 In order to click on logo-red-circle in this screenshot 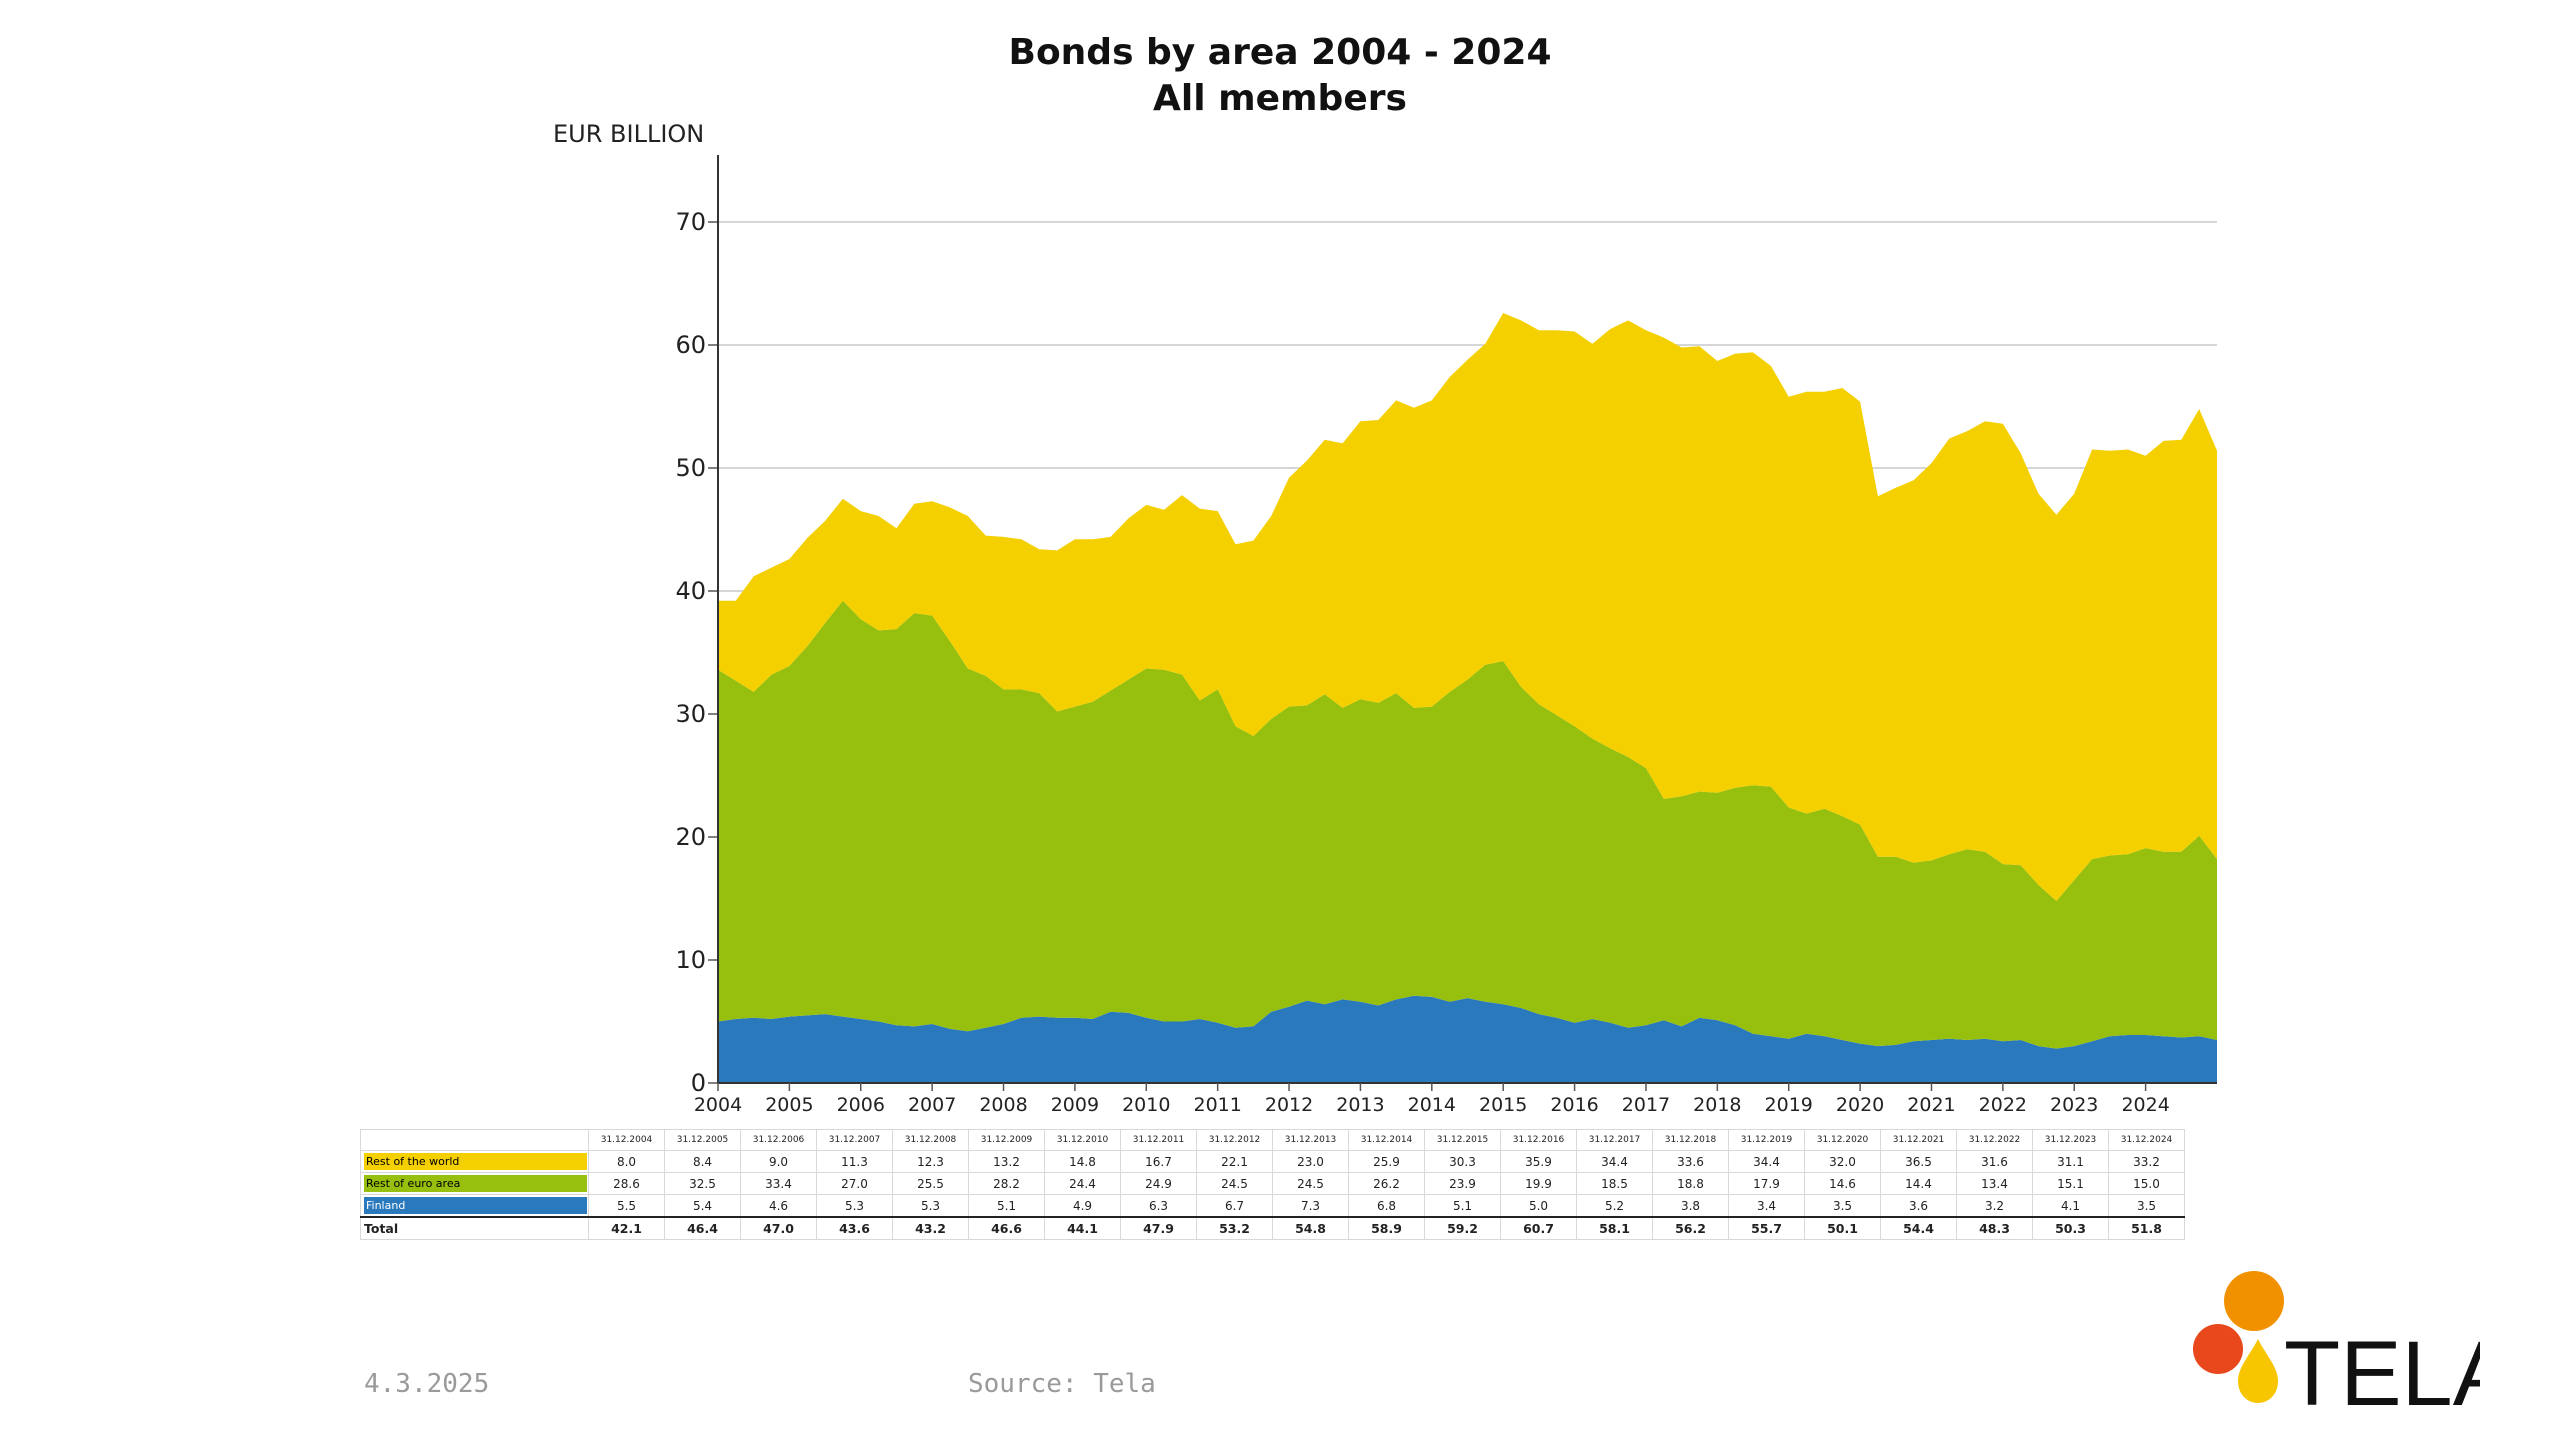, I will do `click(2218, 1349)`.